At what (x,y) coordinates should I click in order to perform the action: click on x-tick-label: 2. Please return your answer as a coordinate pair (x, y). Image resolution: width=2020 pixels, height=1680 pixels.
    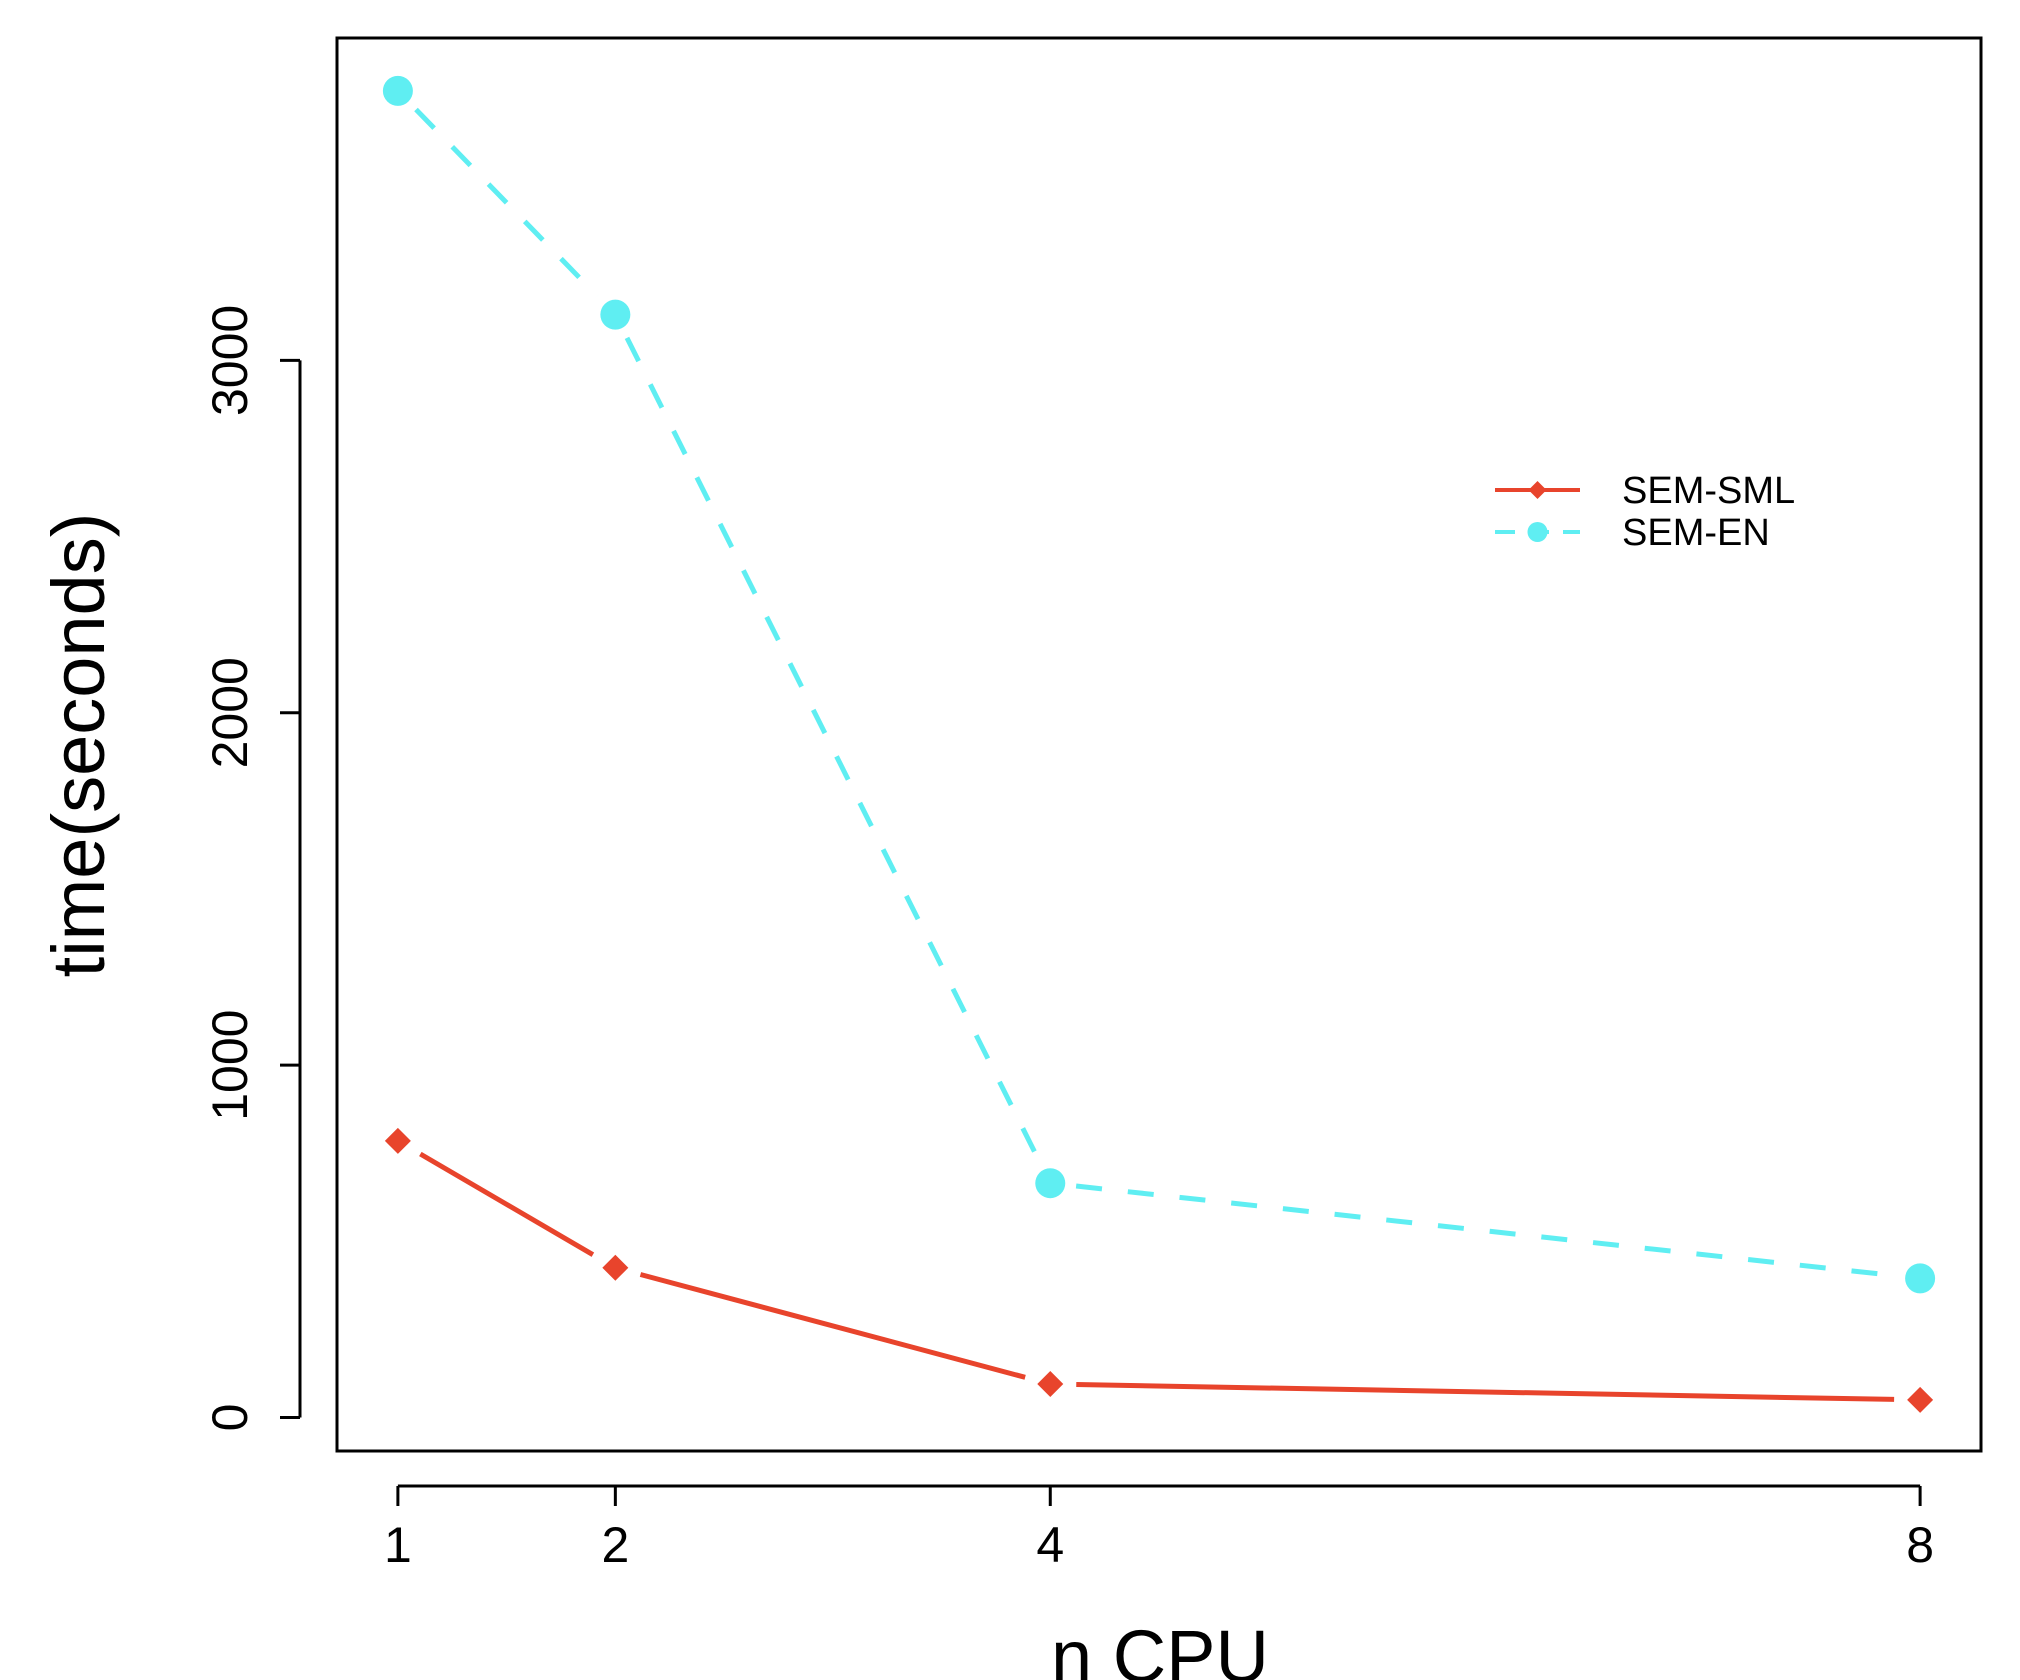
    Looking at the image, I should click on (615, 1545).